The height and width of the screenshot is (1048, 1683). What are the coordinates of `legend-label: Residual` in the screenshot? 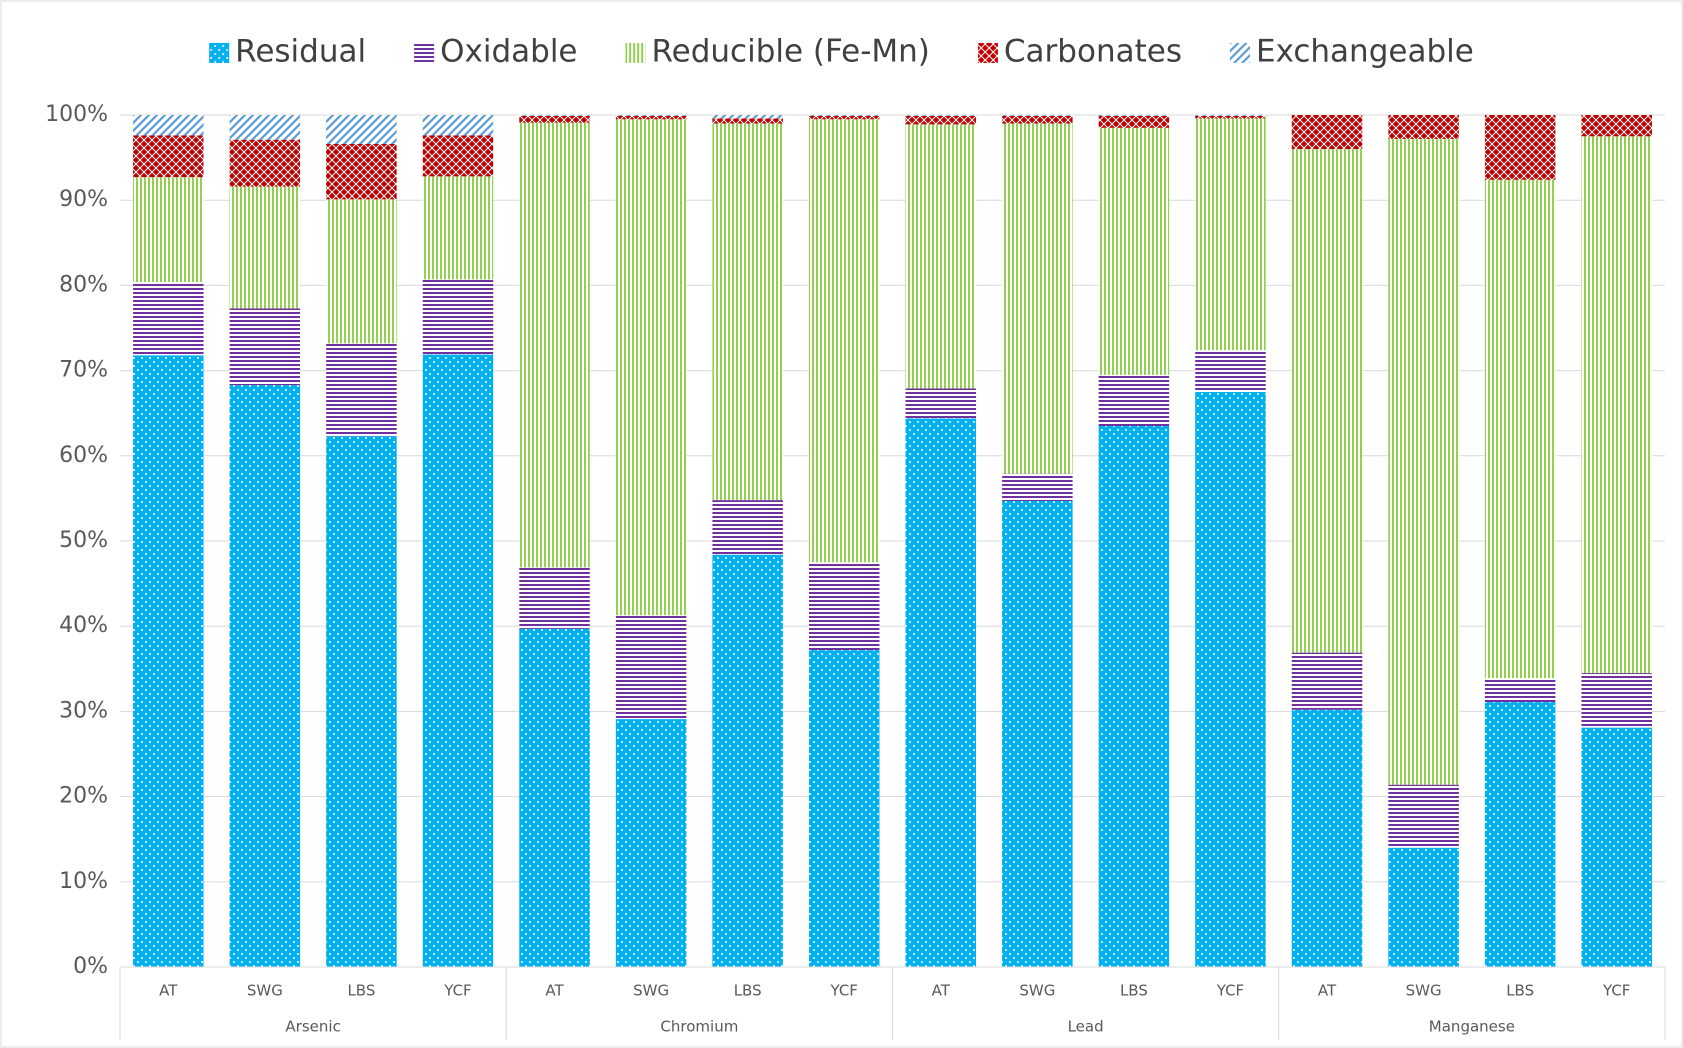 It's located at (300, 52).